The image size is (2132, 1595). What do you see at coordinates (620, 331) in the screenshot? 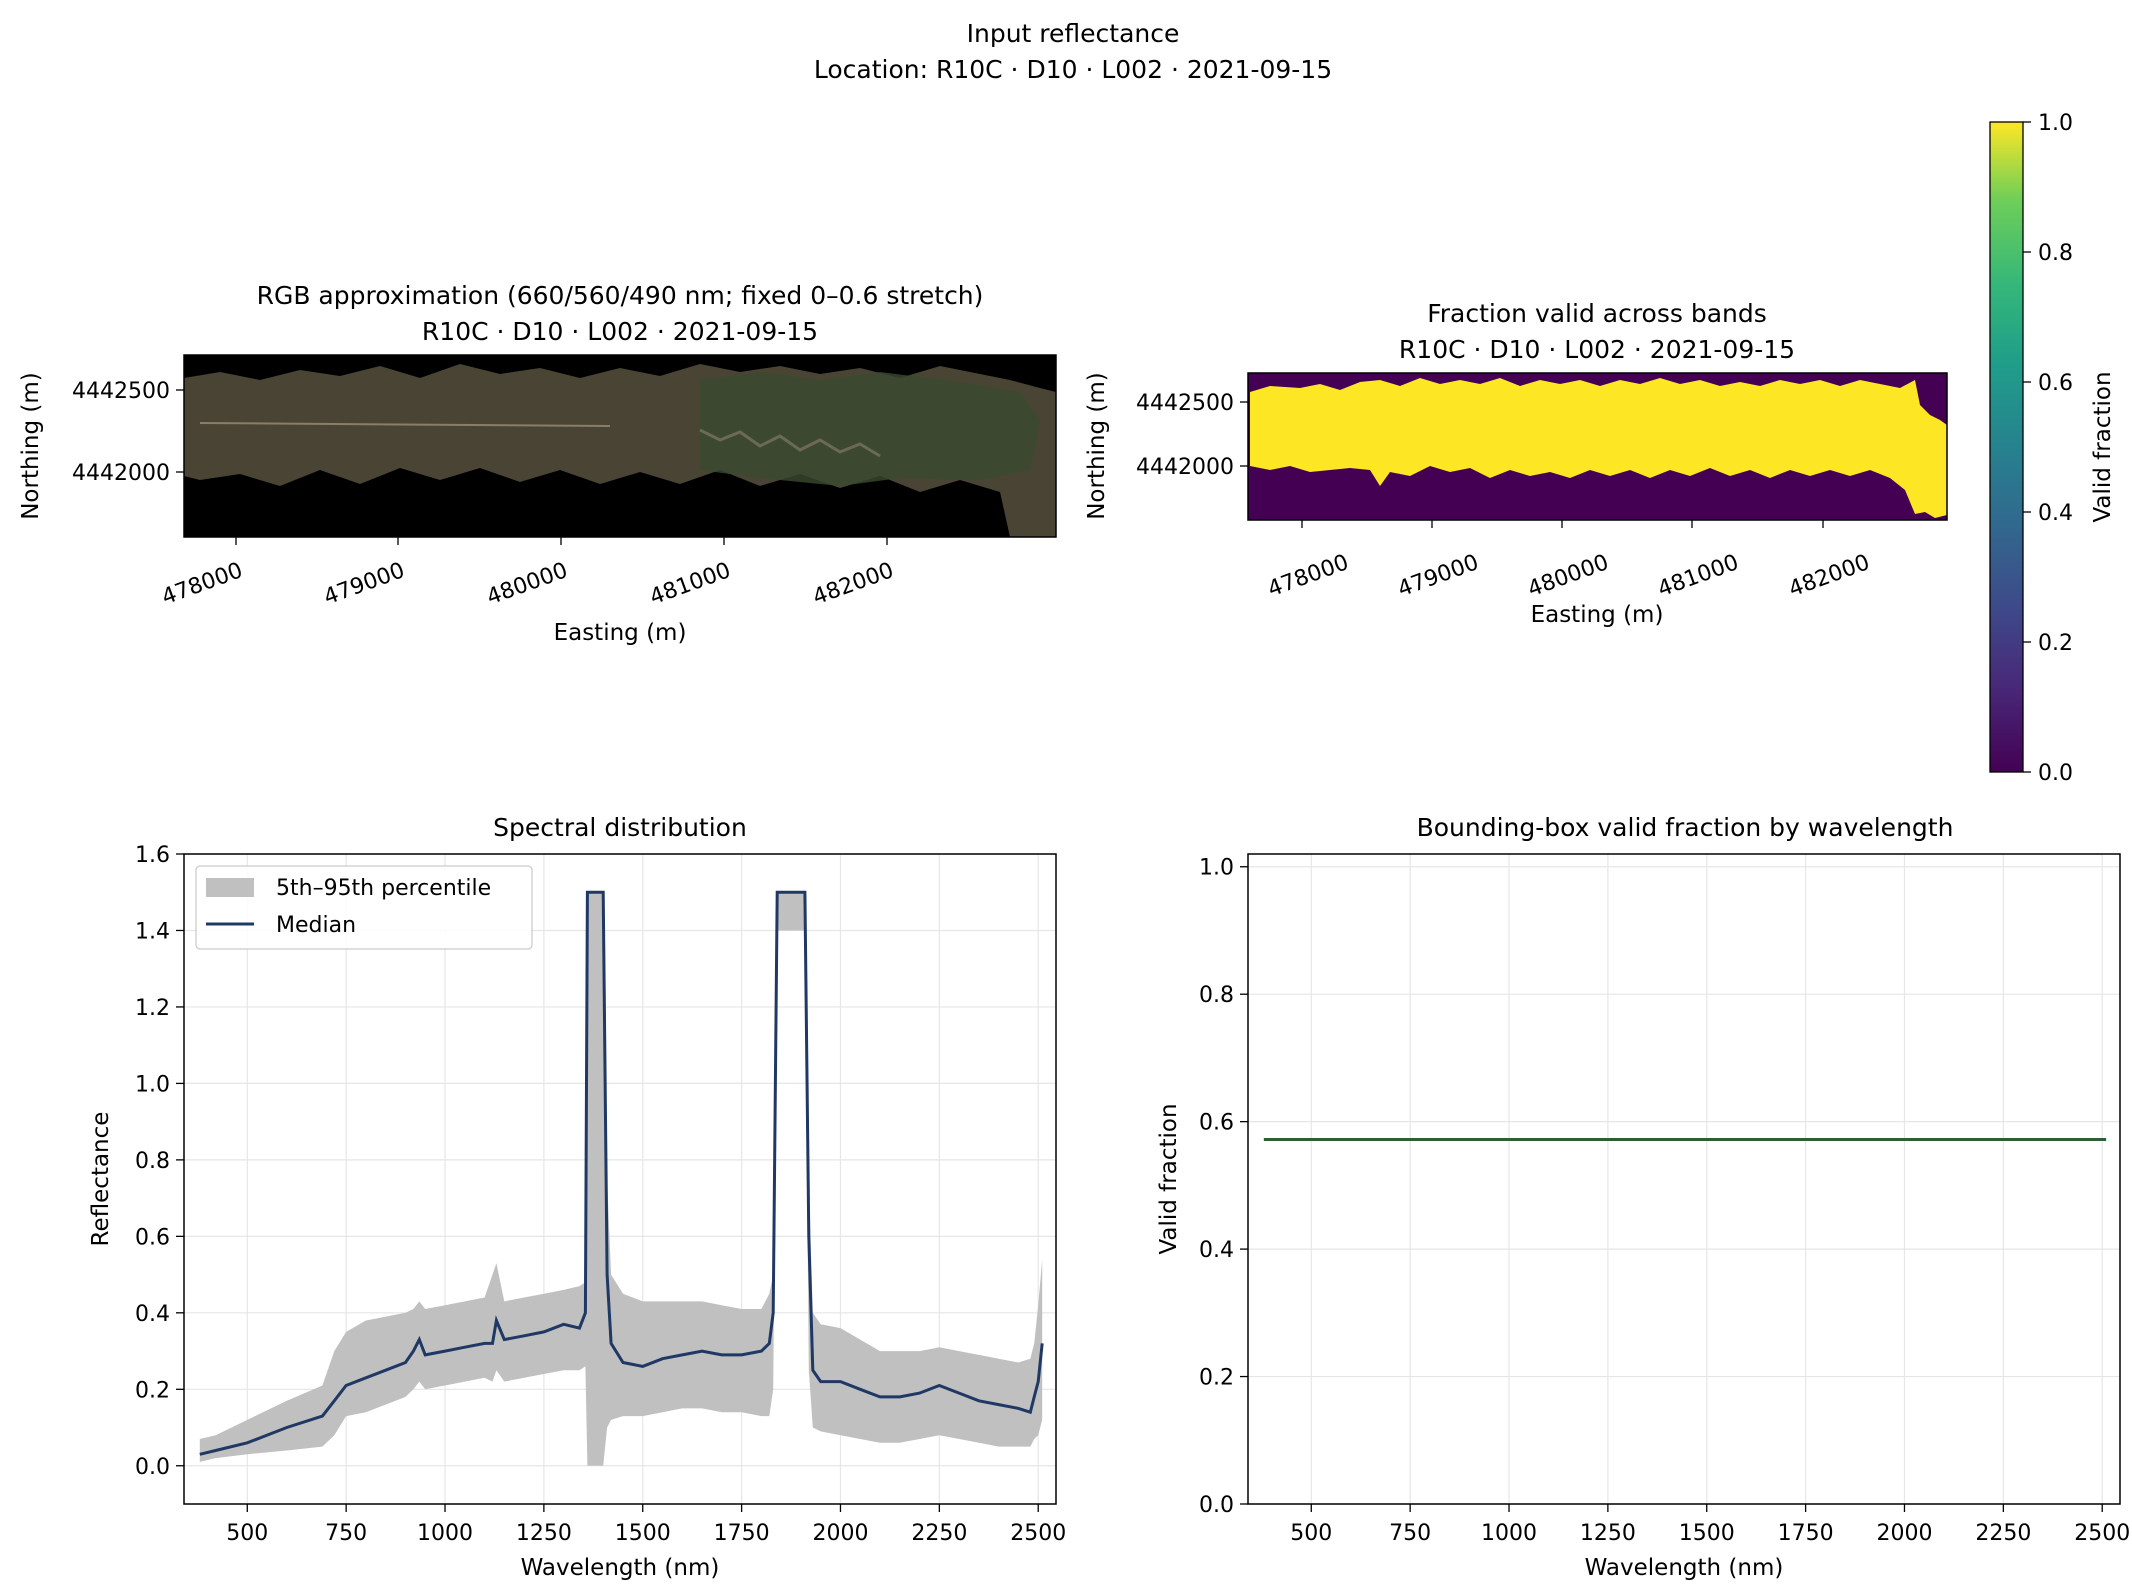
I see `rgb-subtitle: R10C · D10 · L002 · 2021-09-15` at bounding box center [620, 331].